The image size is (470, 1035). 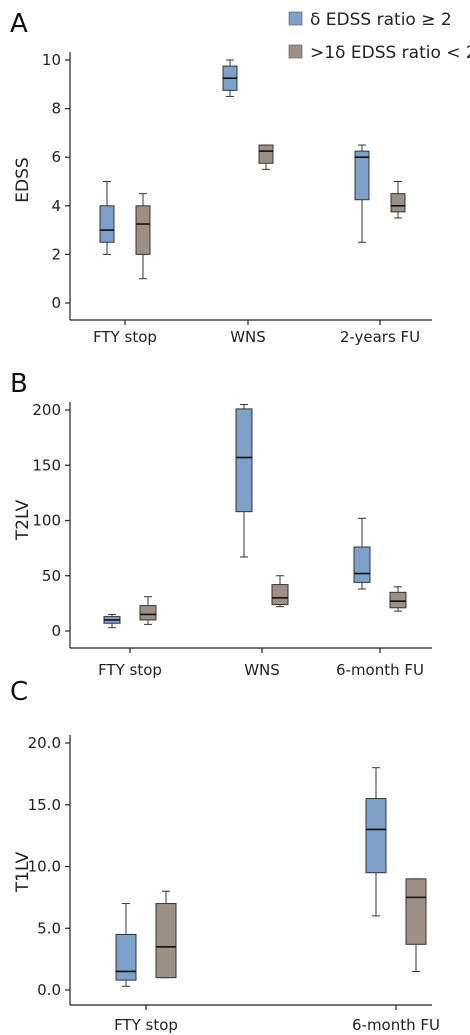 What do you see at coordinates (56, 157) in the screenshot?
I see `y-tick-label: 6` at bounding box center [56, 157].